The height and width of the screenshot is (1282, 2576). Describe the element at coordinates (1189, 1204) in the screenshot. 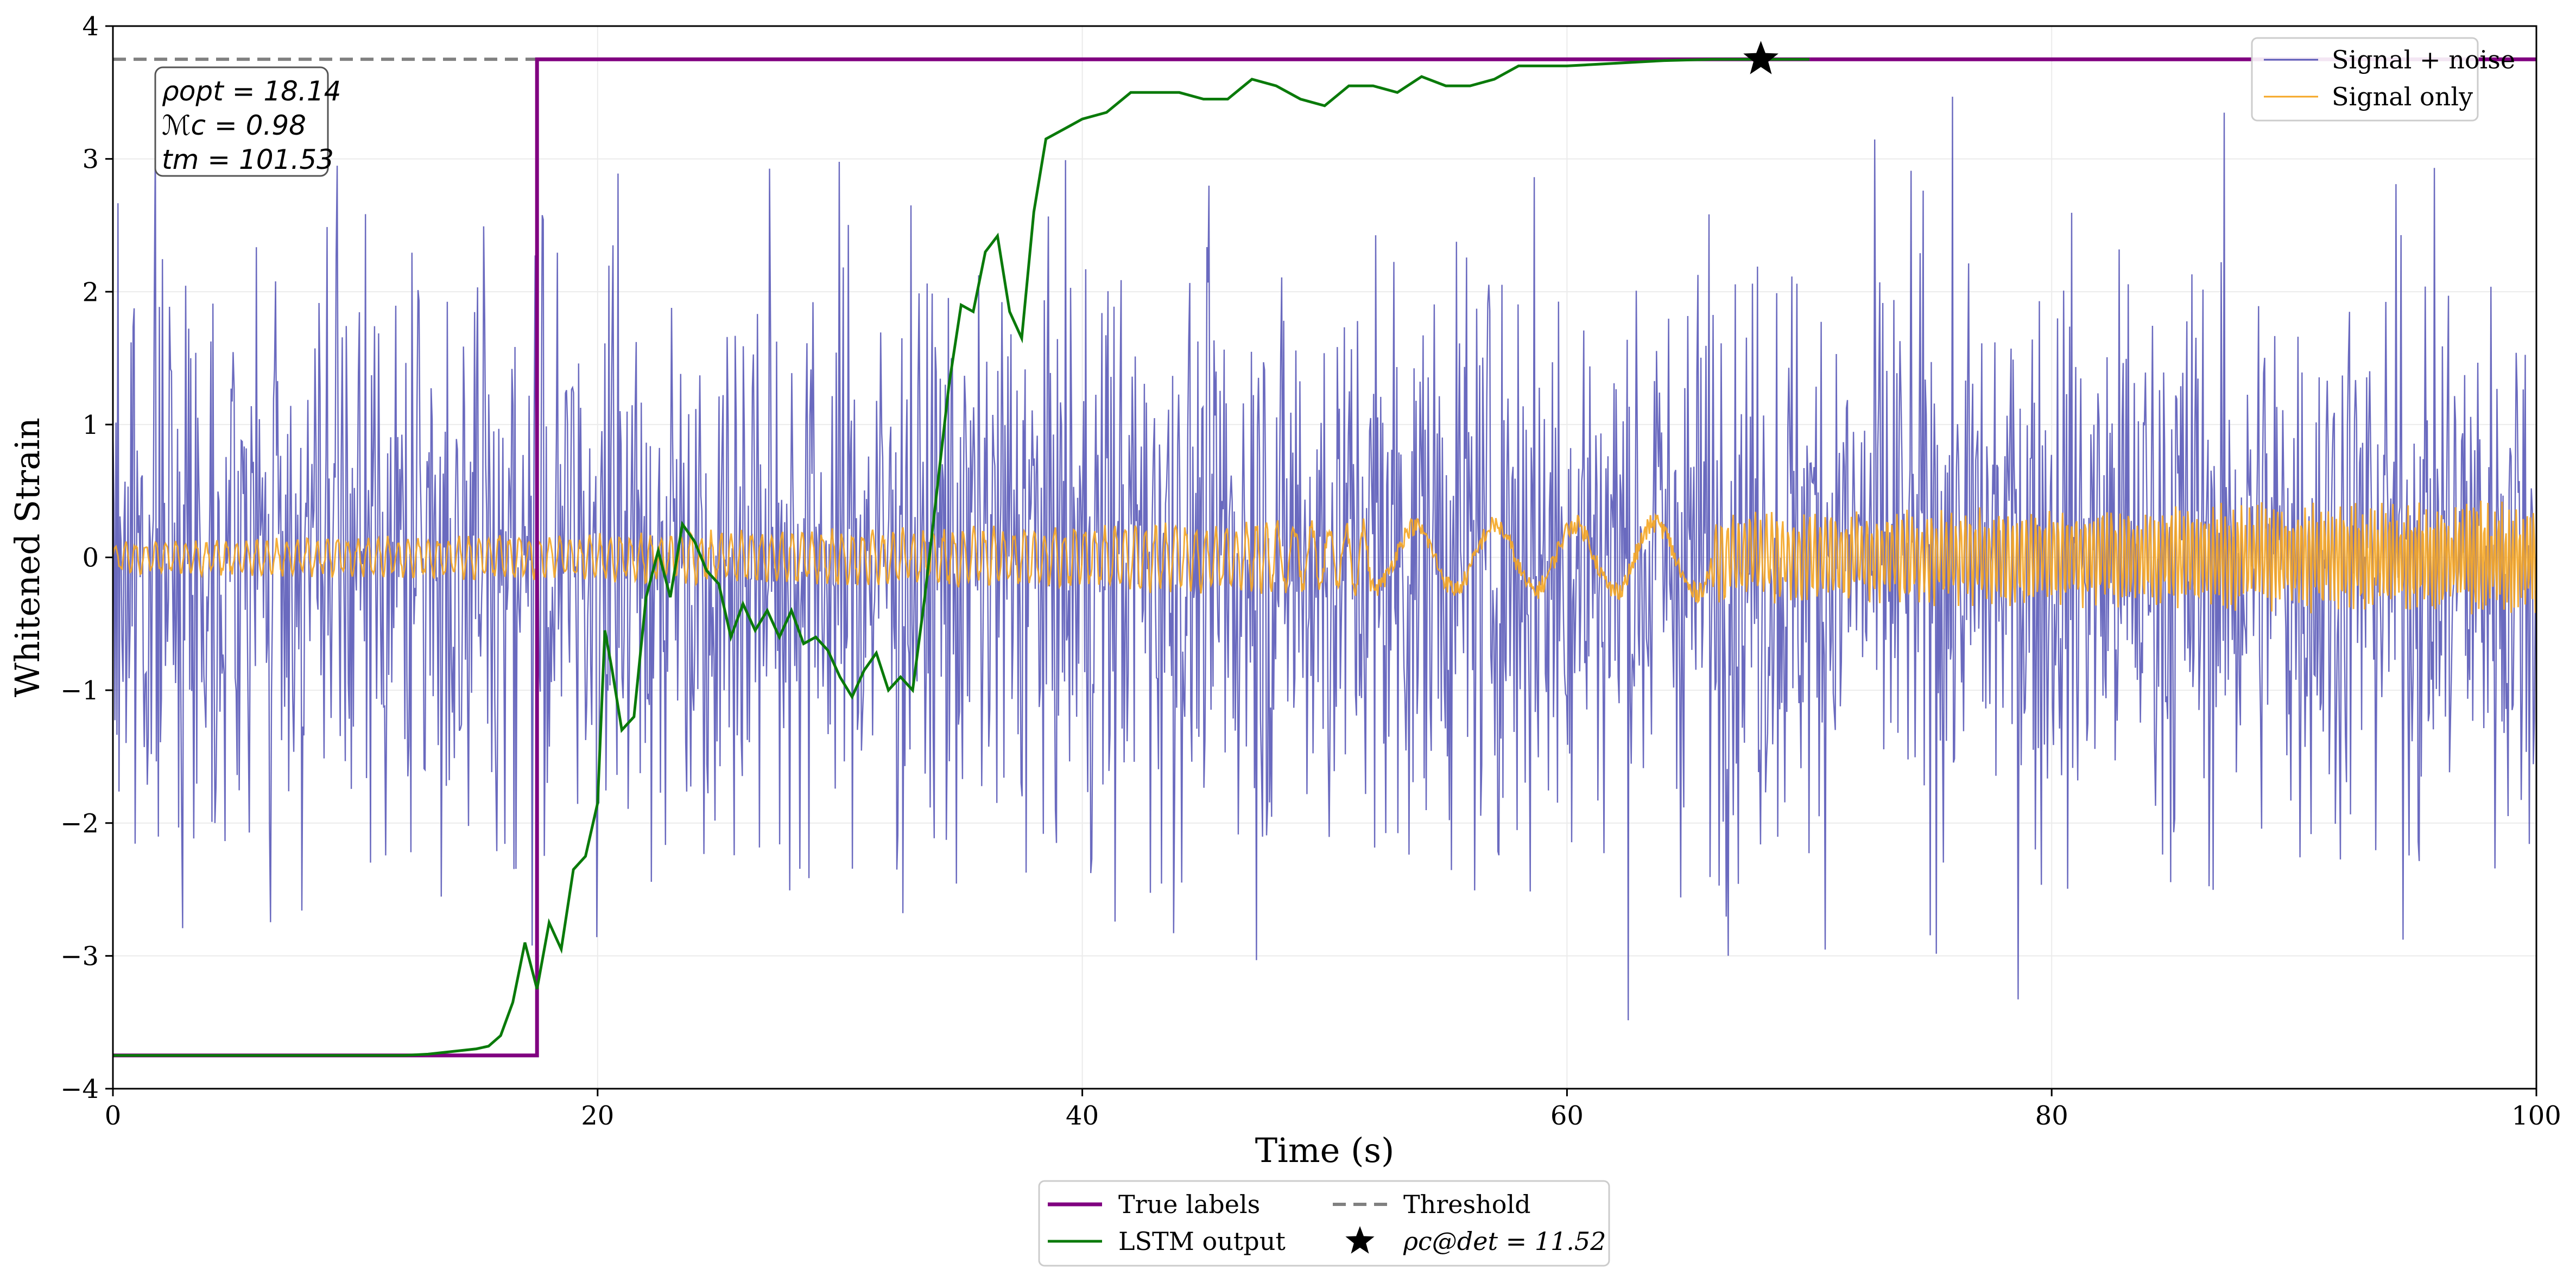

I see `legend-true-labels-label: True labels` at that location.